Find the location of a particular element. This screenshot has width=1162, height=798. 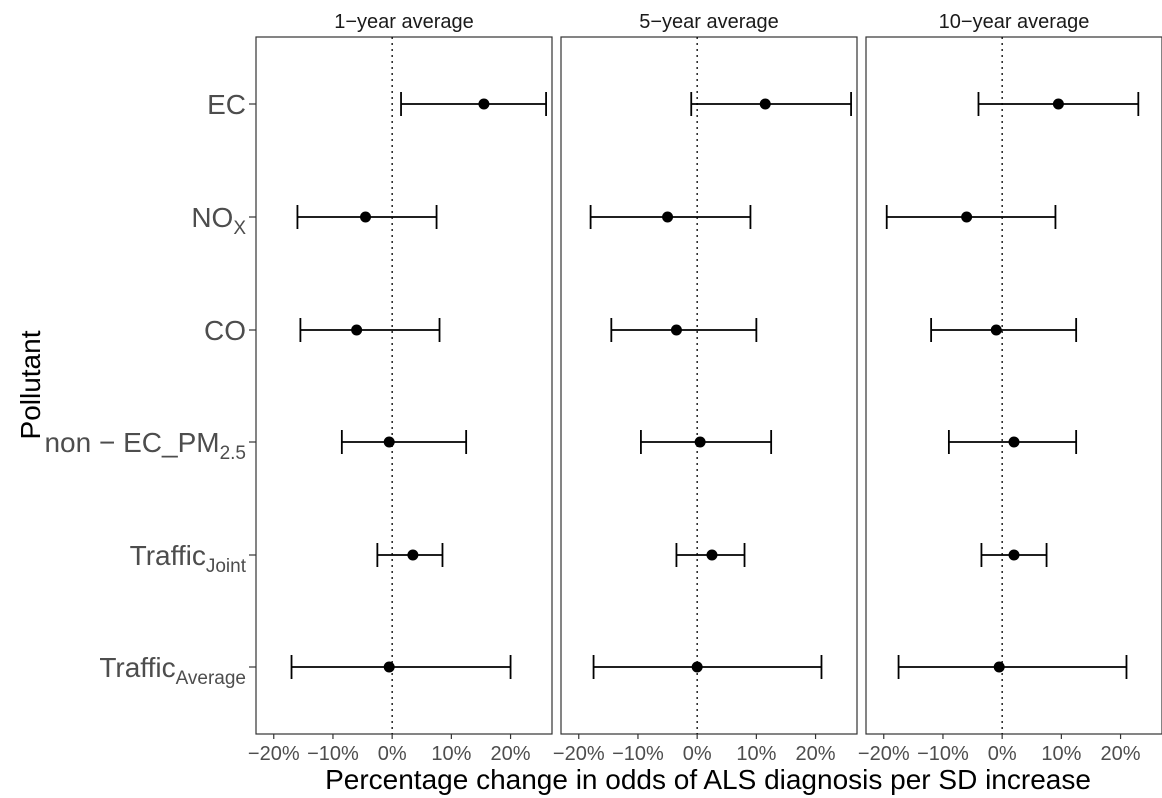

y-tick-label: EC is located at coordinates (226, 104).